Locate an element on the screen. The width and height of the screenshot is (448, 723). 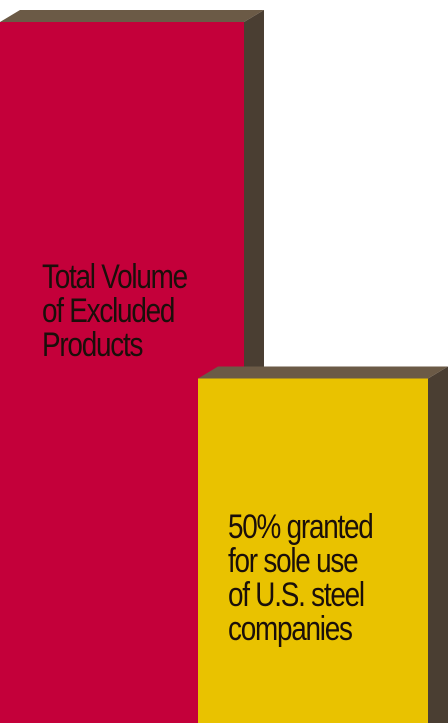
bar-label-line: Products is located at coordinates (92, 345).